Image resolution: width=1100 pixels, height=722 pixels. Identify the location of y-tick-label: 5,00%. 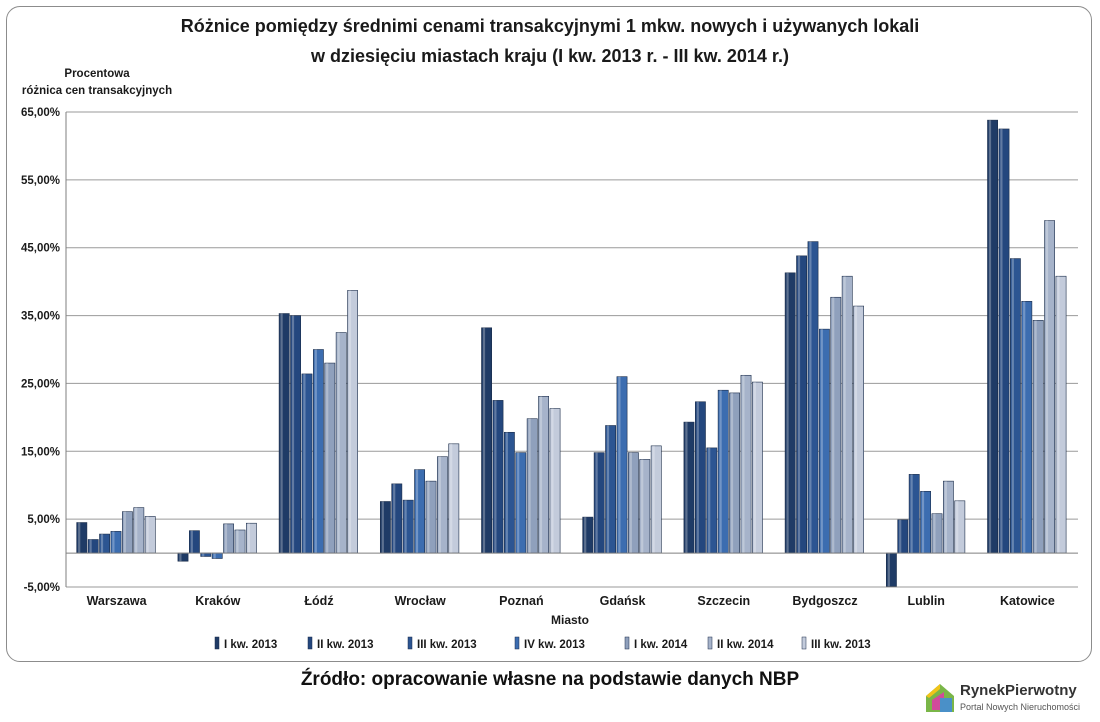
(43, 520).